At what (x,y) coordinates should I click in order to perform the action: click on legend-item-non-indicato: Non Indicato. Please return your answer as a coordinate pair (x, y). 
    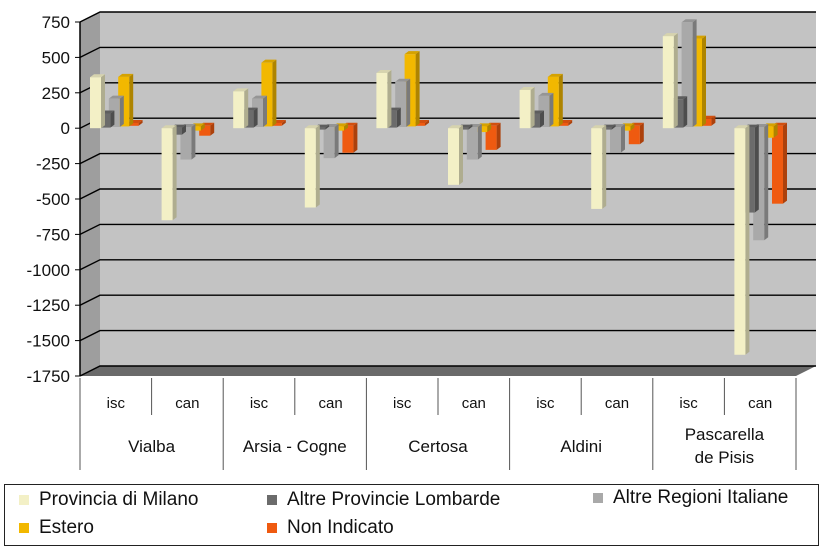
    Looking at the image, I should click on (330, 528).